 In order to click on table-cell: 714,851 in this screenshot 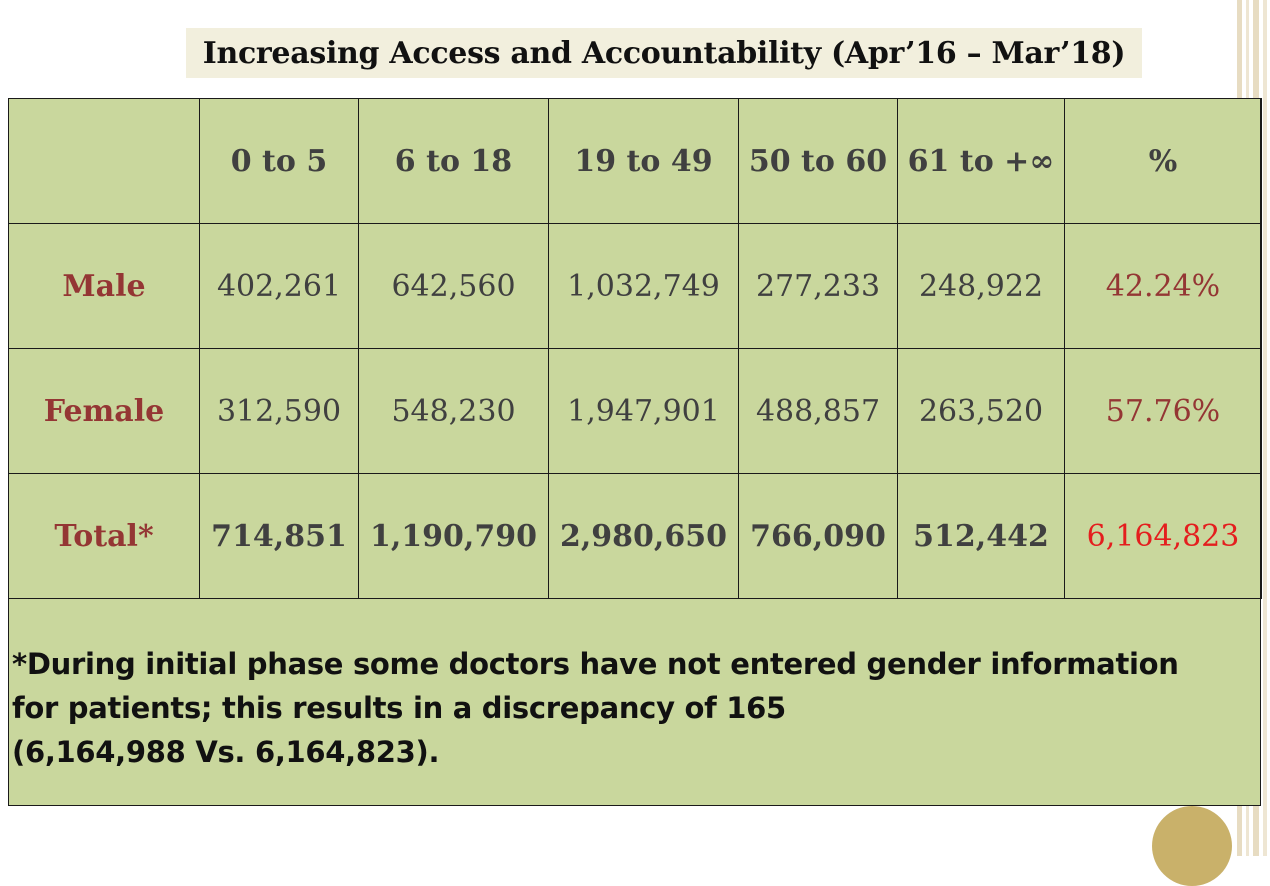, I will do `click(279, 536)`.